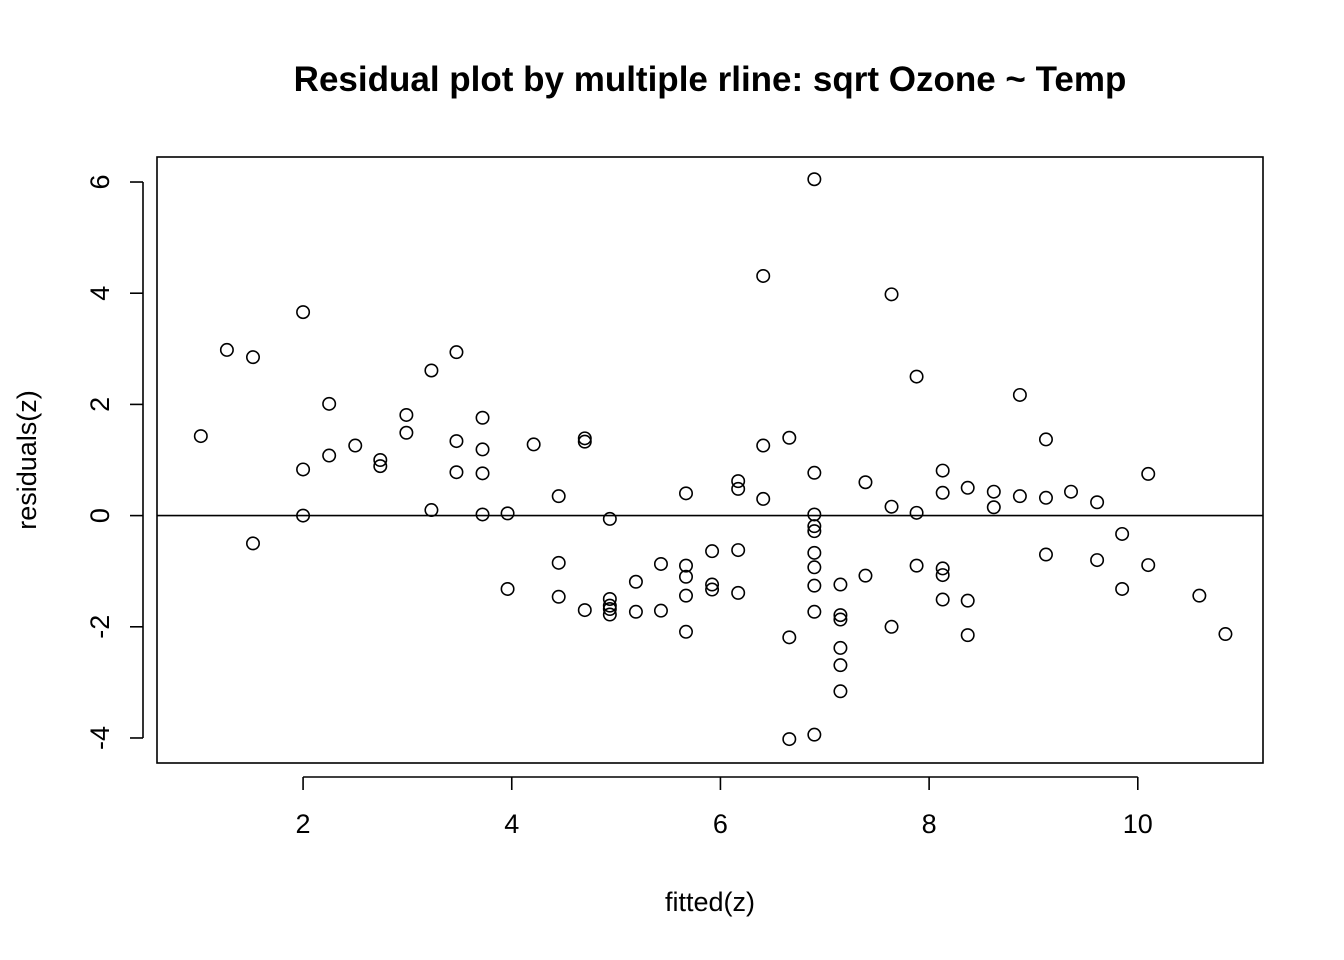 This screenshot has width=1344, height=960. Describe the element at coordinates (100, 627) in the screenshot. I see `y-tick-label: -2` at that location.